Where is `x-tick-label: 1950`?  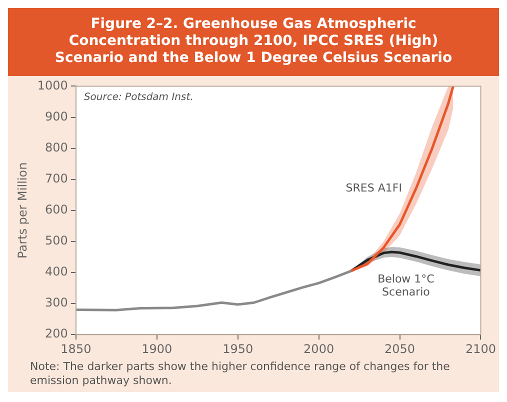
x-tick-label: 1950 is located at coordinates (238, 349).